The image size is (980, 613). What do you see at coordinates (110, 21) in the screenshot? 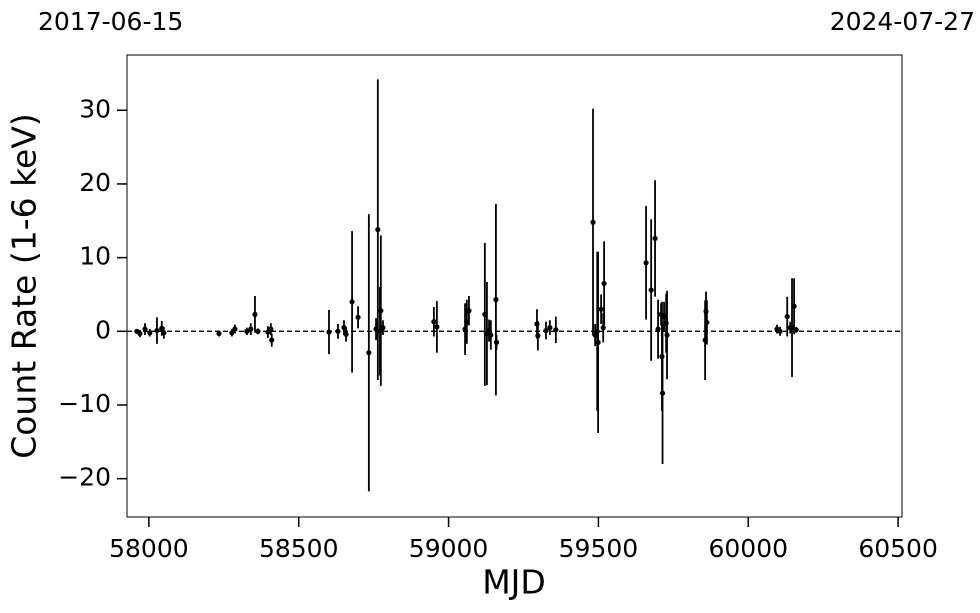
I see `date-annotation: 2017-06-15` at bounding box center [110, 21].